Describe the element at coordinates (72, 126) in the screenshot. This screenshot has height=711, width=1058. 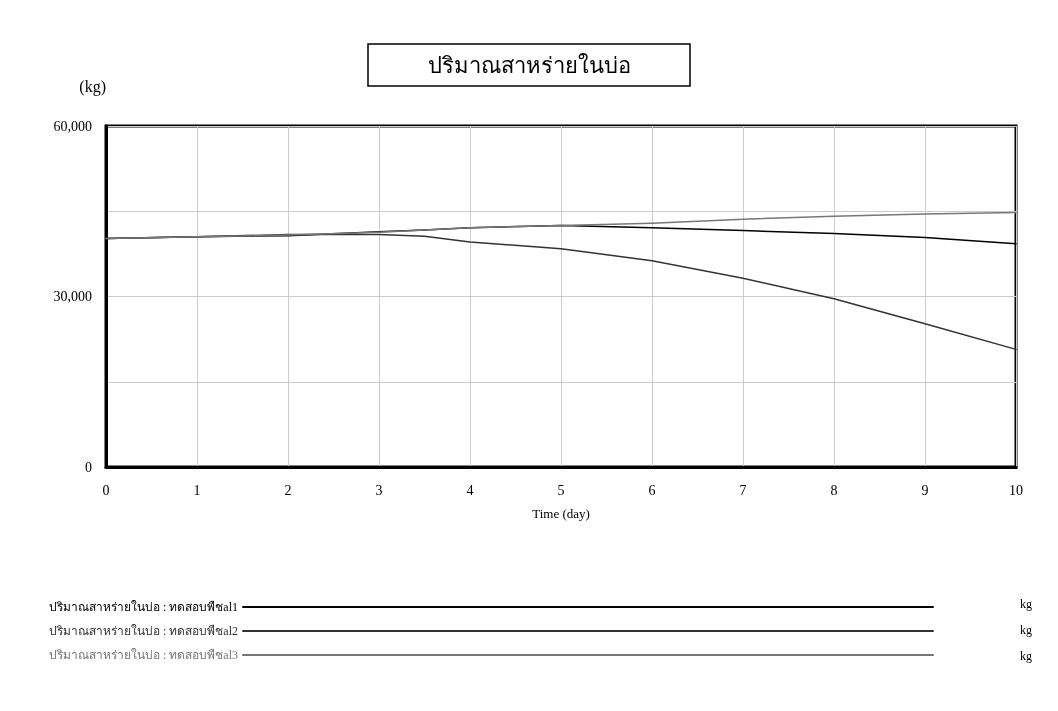
I see `y-tick-label: 60,000` at that location.